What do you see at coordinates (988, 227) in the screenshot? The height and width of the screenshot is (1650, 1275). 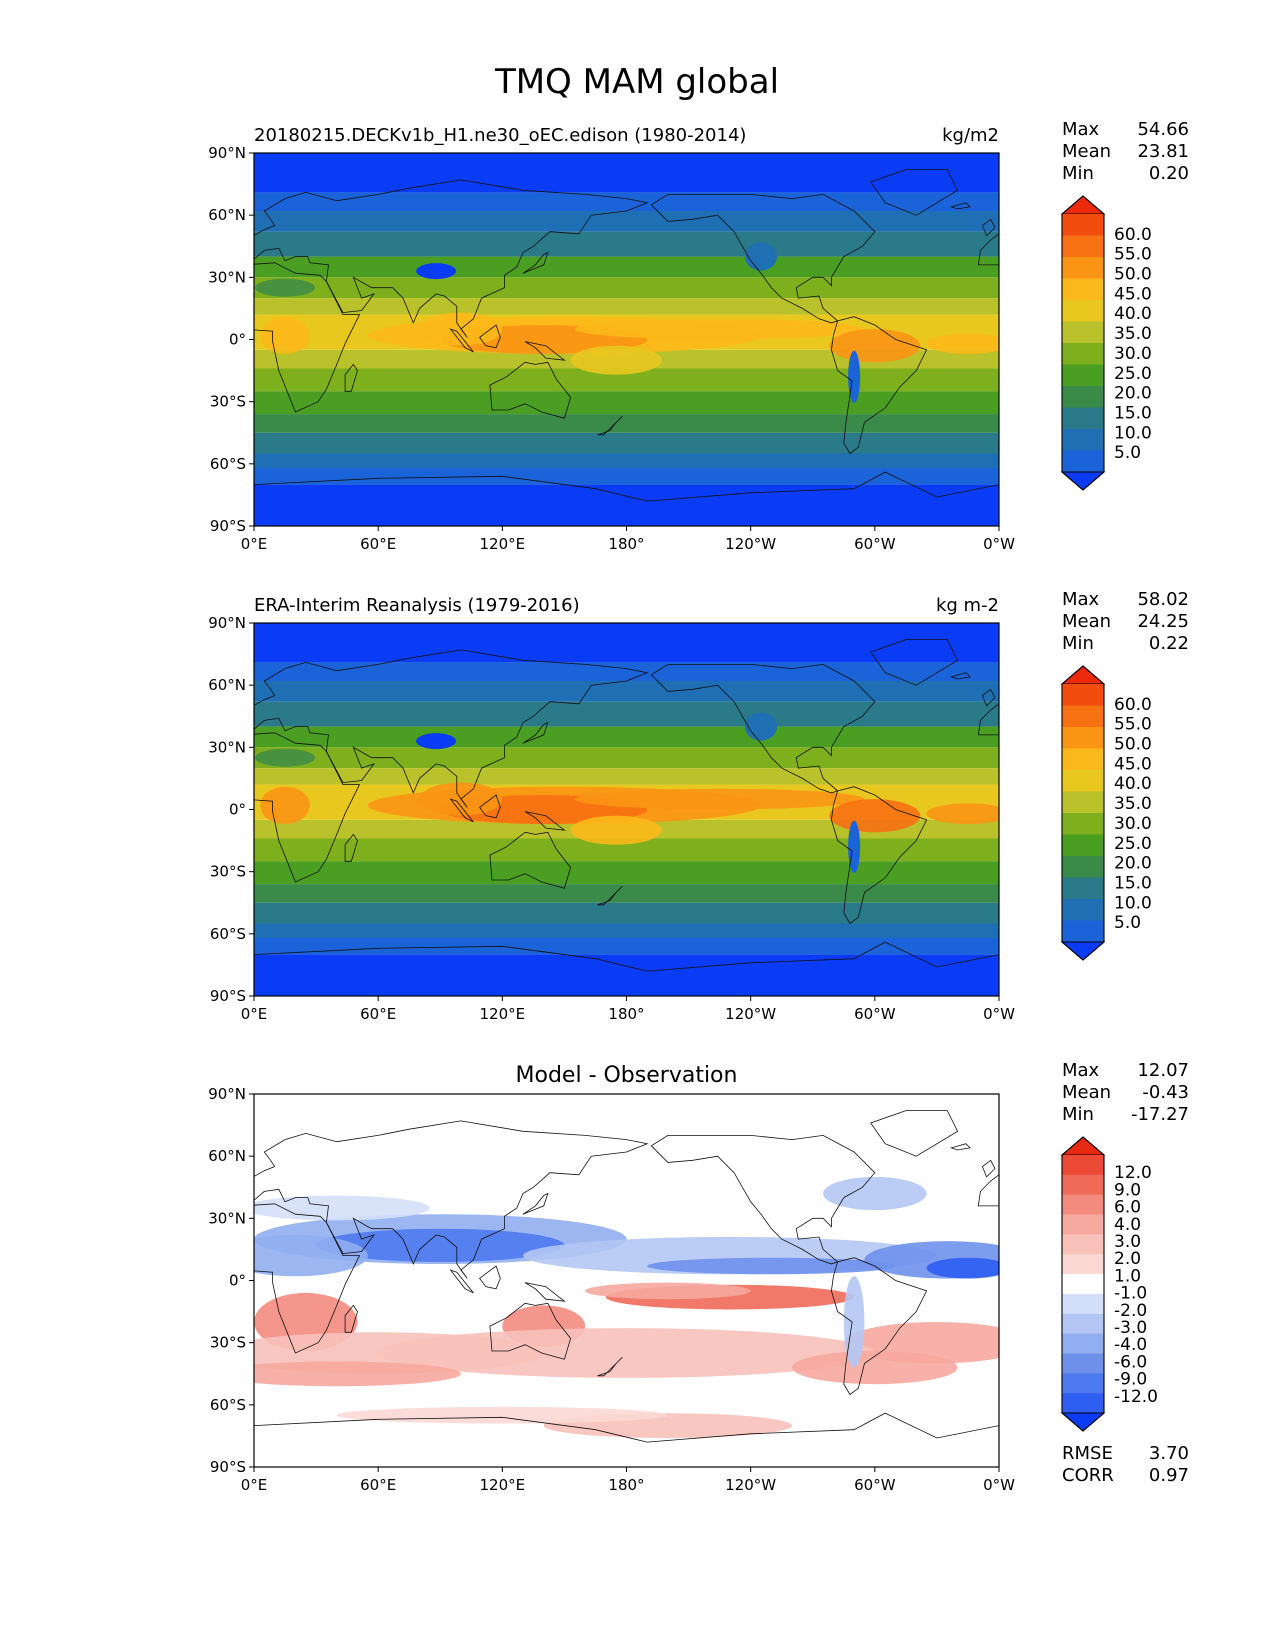 I see `coastline-uk` at bounding box center [988, 227].